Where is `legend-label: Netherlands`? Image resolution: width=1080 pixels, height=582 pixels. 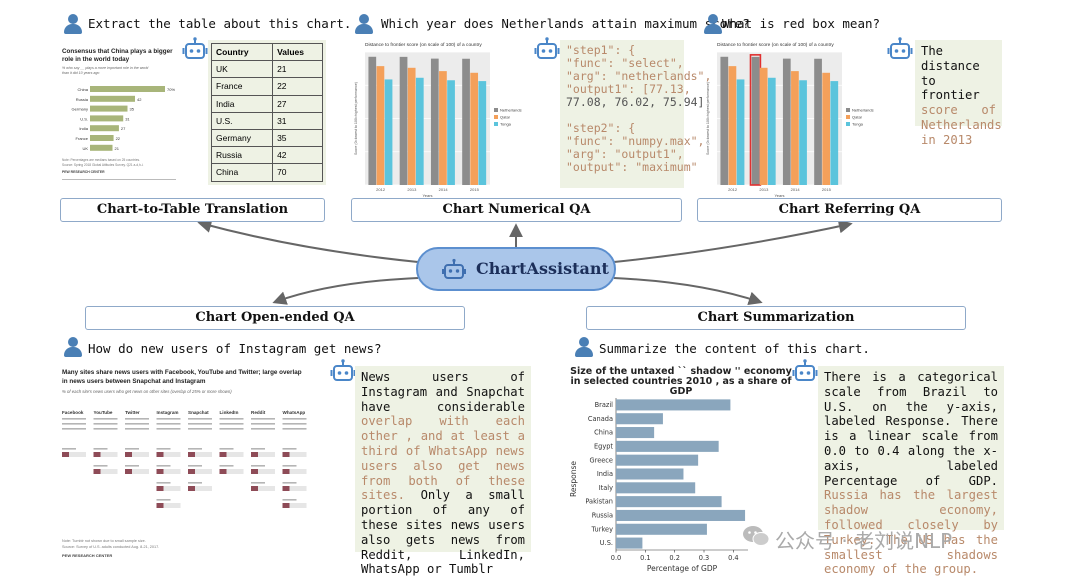 legend-label: Netherlands is located at coordinates (511, 110).